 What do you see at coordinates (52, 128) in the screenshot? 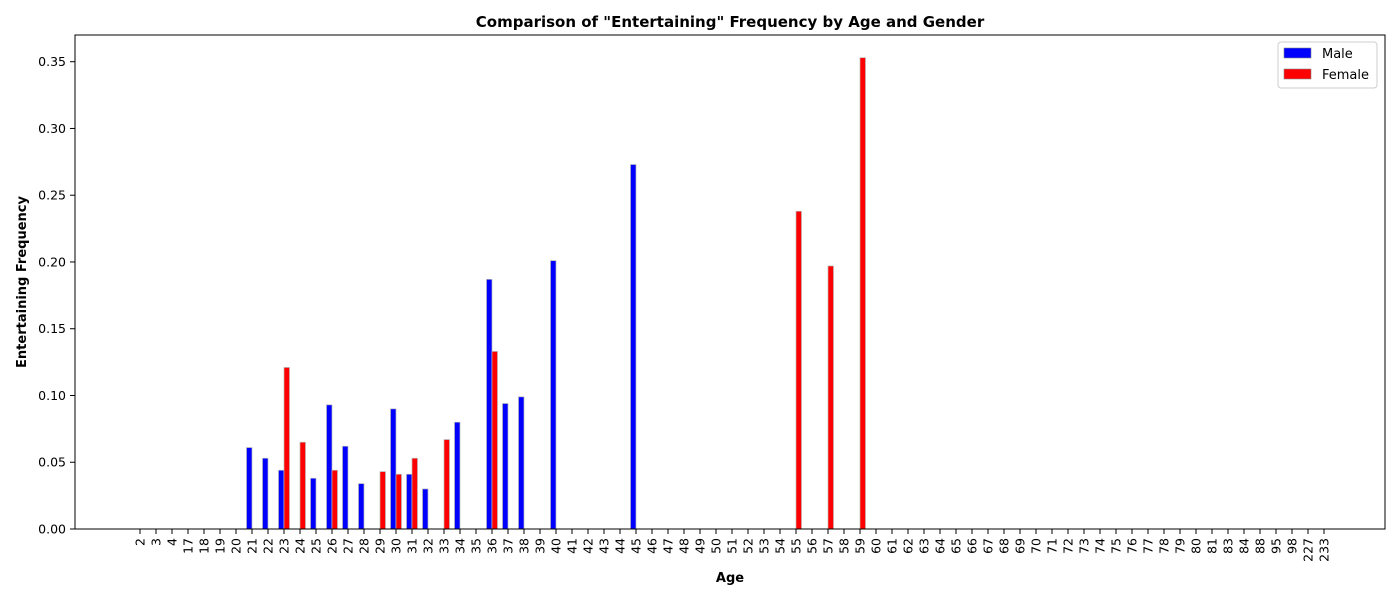
I see `y-tick-label: 0.30` at bounding box center [52, 128].